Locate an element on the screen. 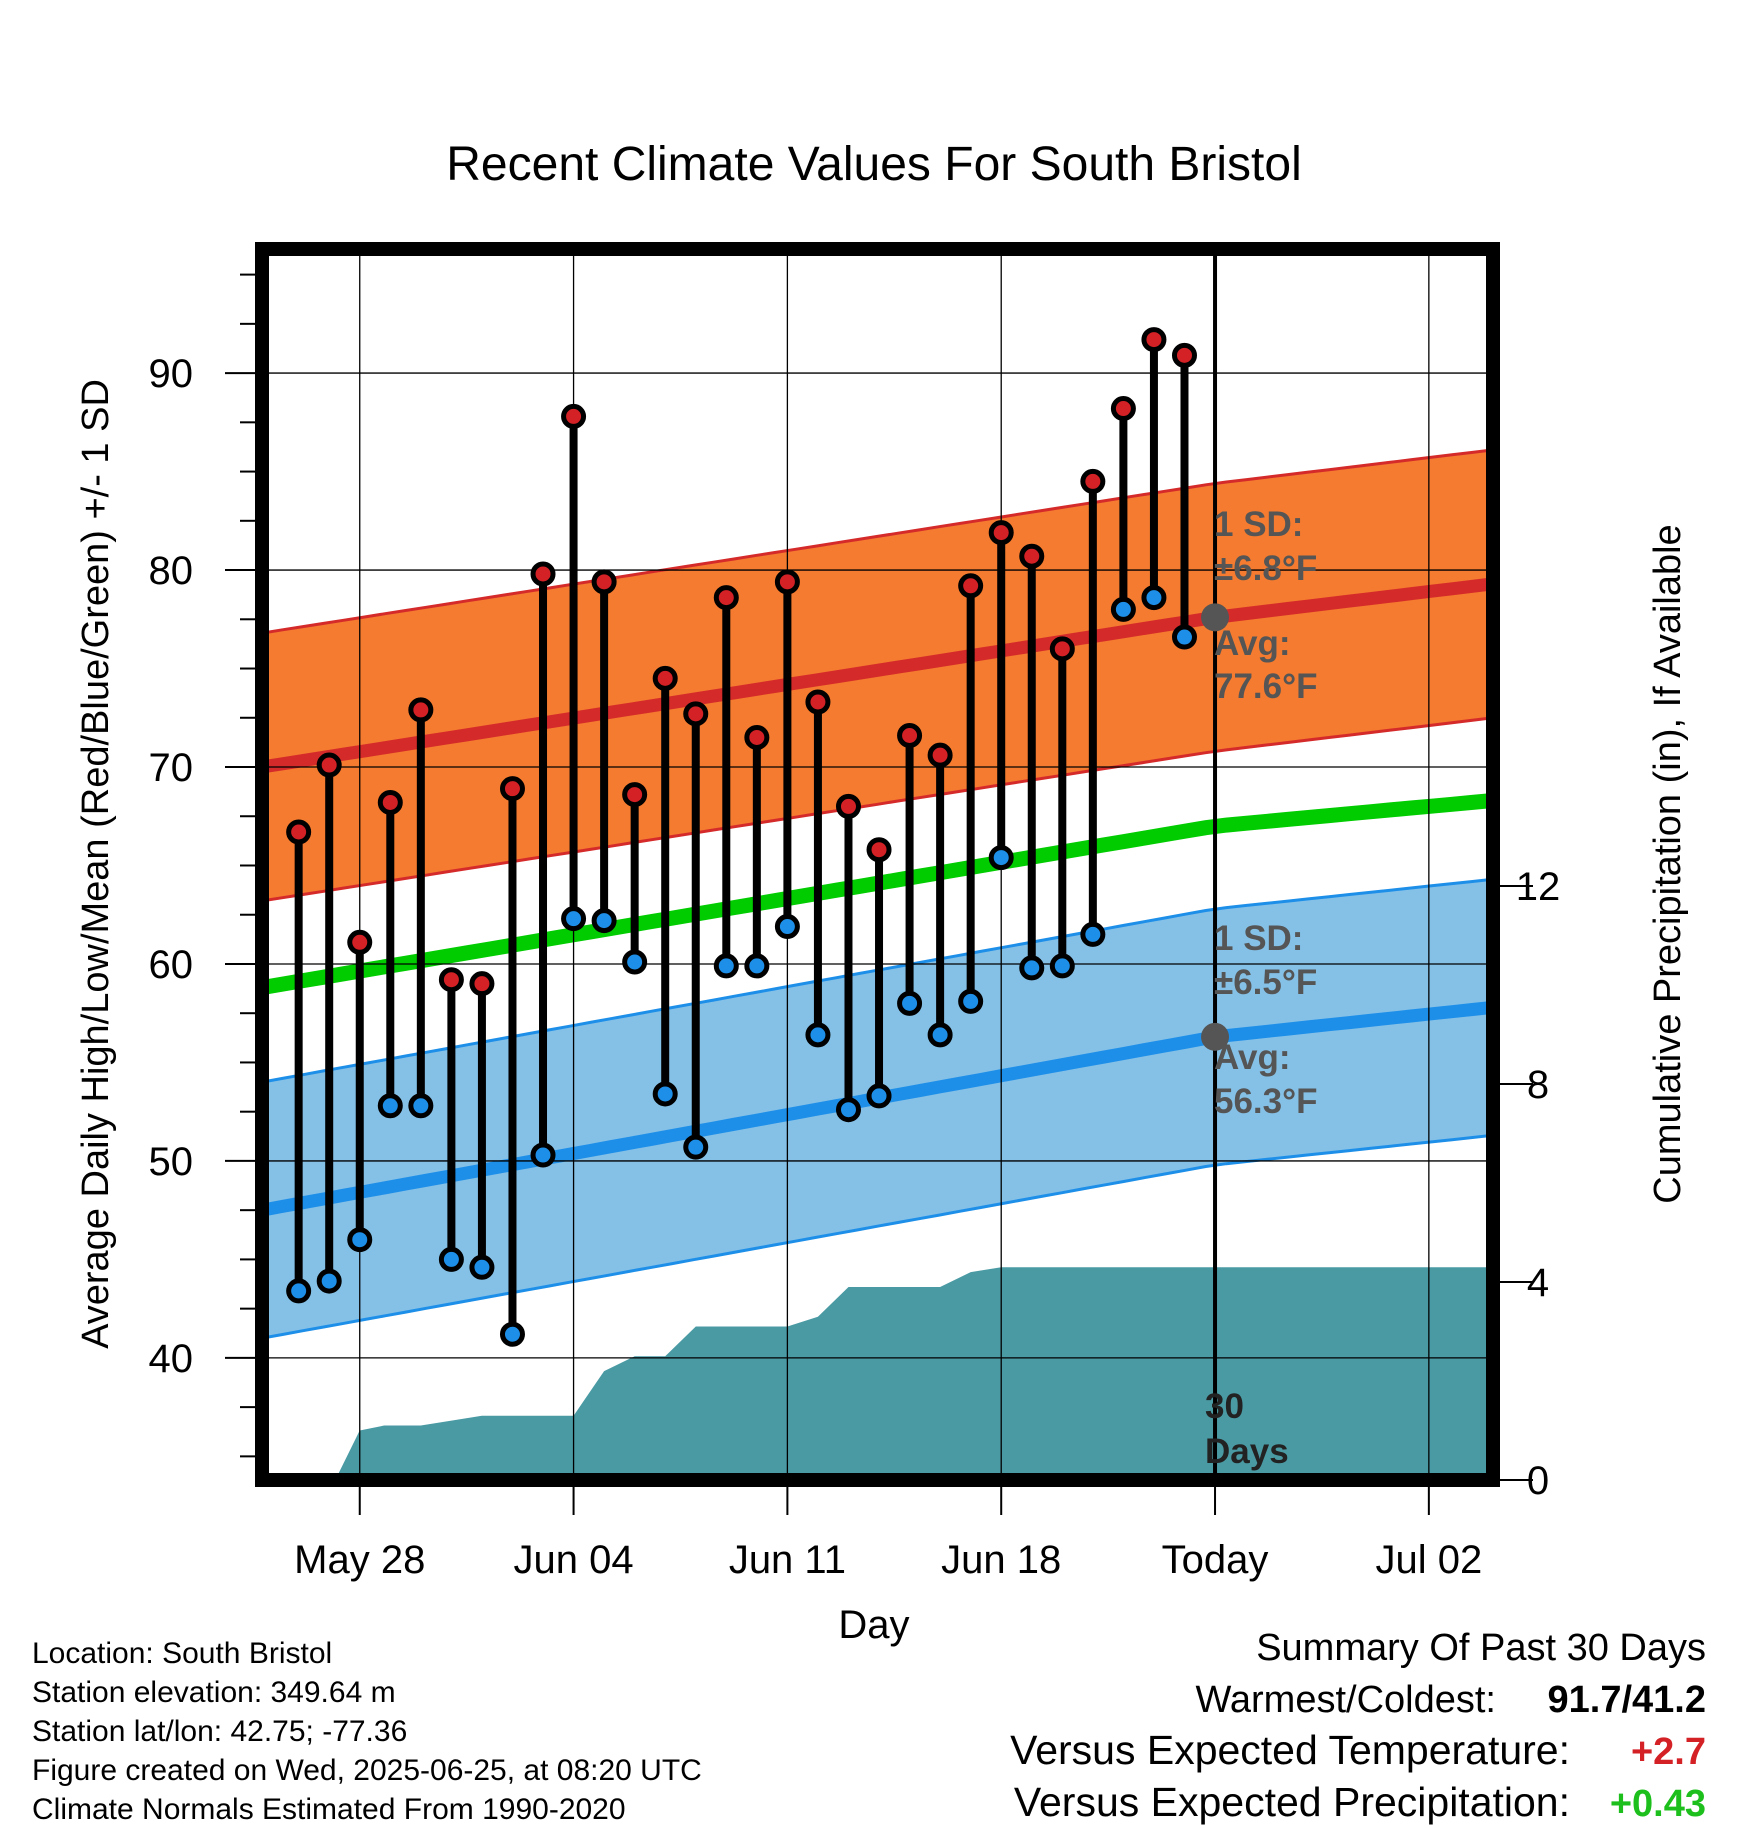 This screenshot has height=1828, width=1748. days-count: 30 is located at coordinates (1224, 1406).